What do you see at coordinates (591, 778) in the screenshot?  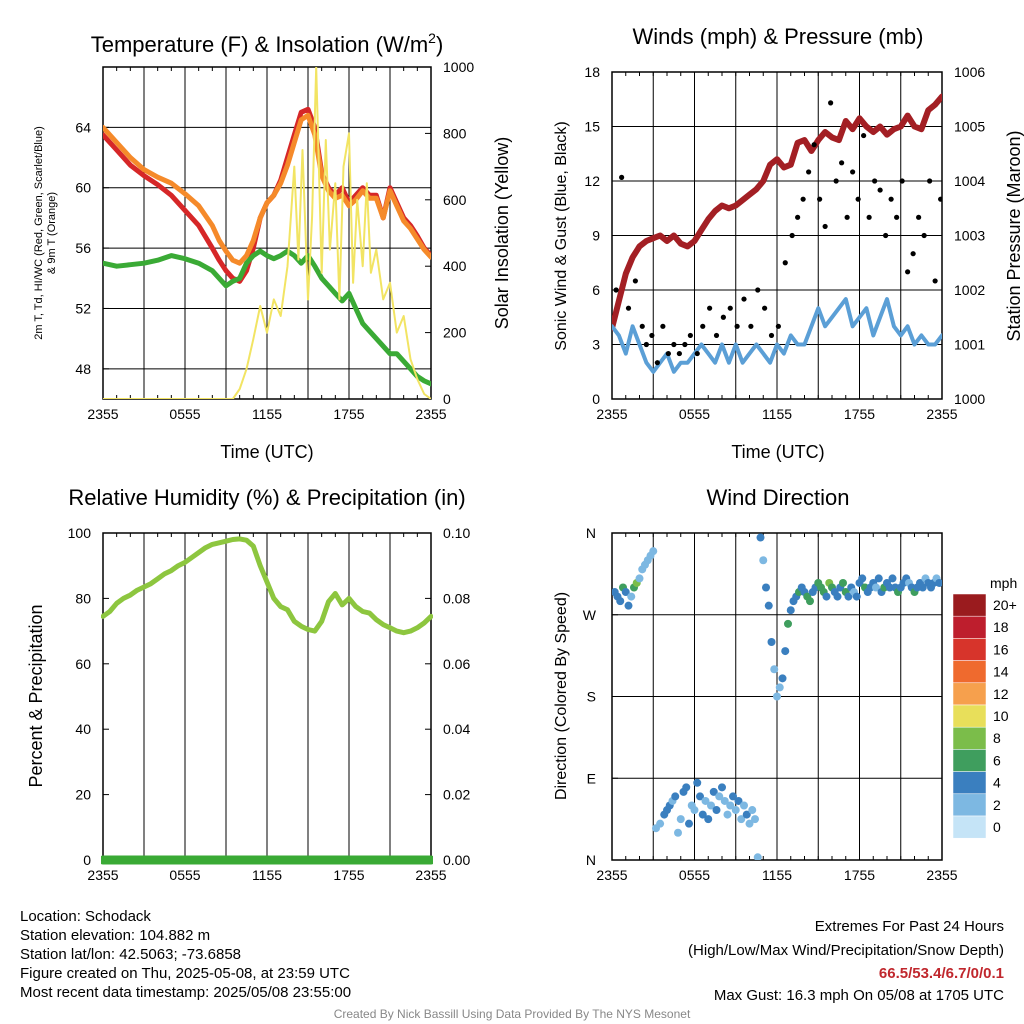 I see `y-tick-label: E` at bounding box center [591, 778].